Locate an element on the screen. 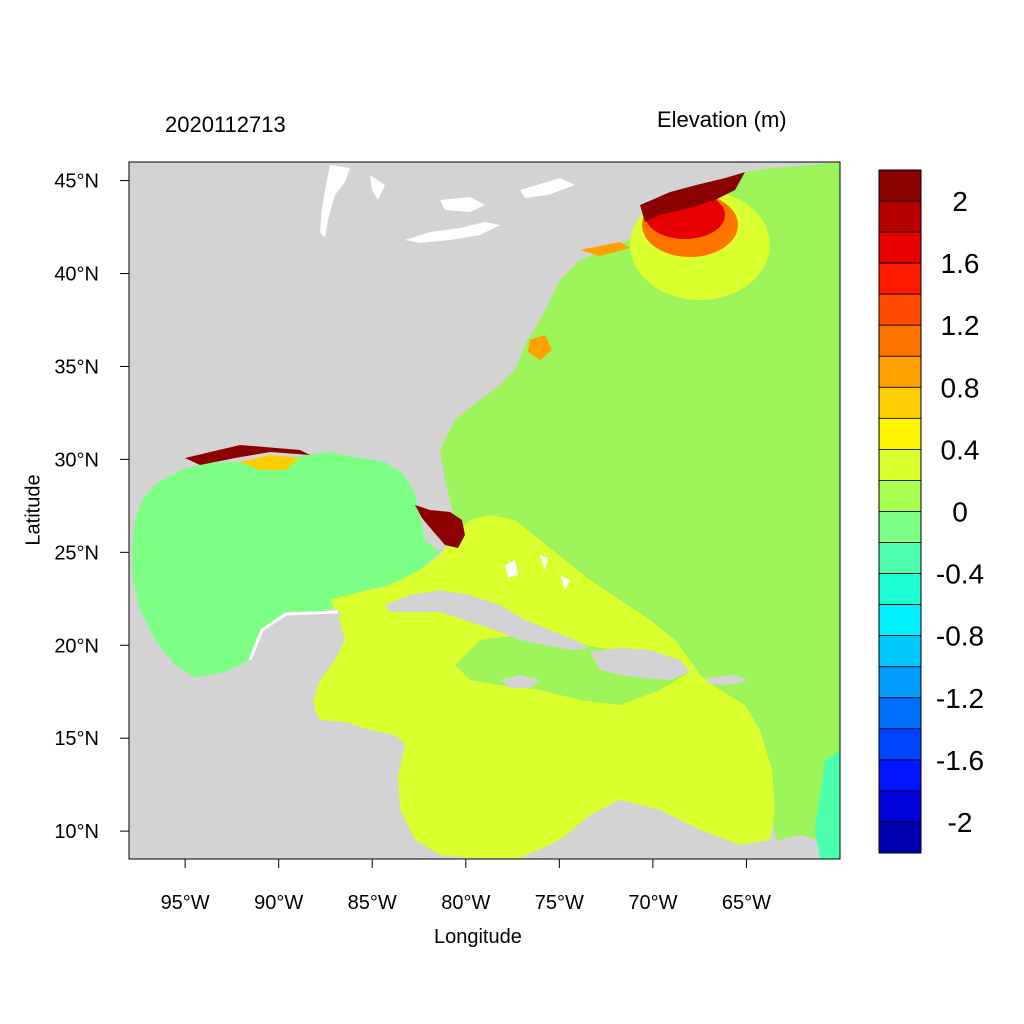 Image resolution: width=1024 pixels, height=1024 pixels. hispaniola-landmass is located at coordinates (640, 664).